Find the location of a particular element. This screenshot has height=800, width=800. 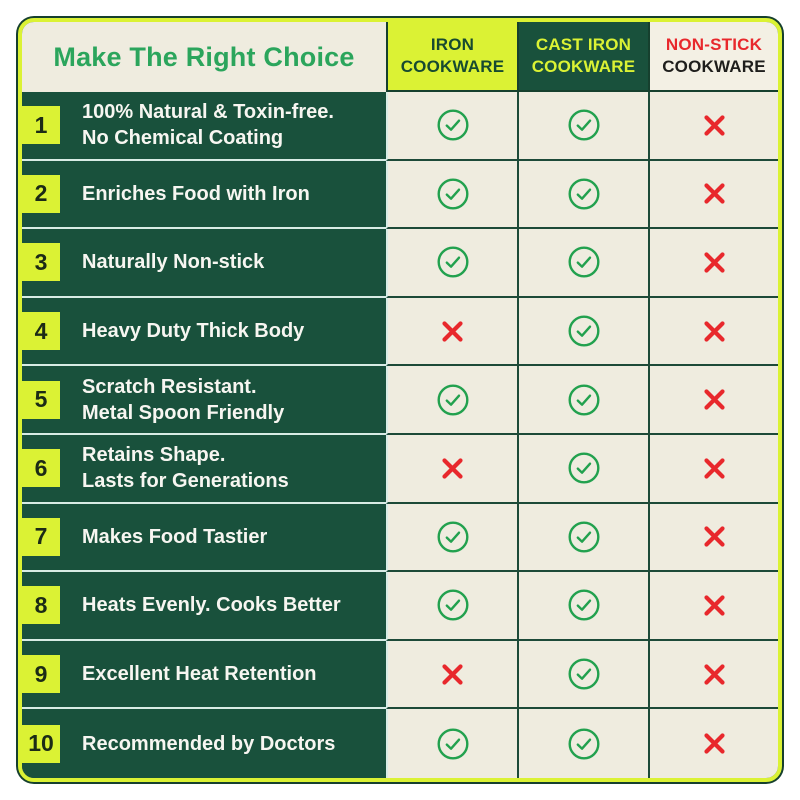

feature-cell: 10 Recommended by Doctors is located at coordinates (204, 743).